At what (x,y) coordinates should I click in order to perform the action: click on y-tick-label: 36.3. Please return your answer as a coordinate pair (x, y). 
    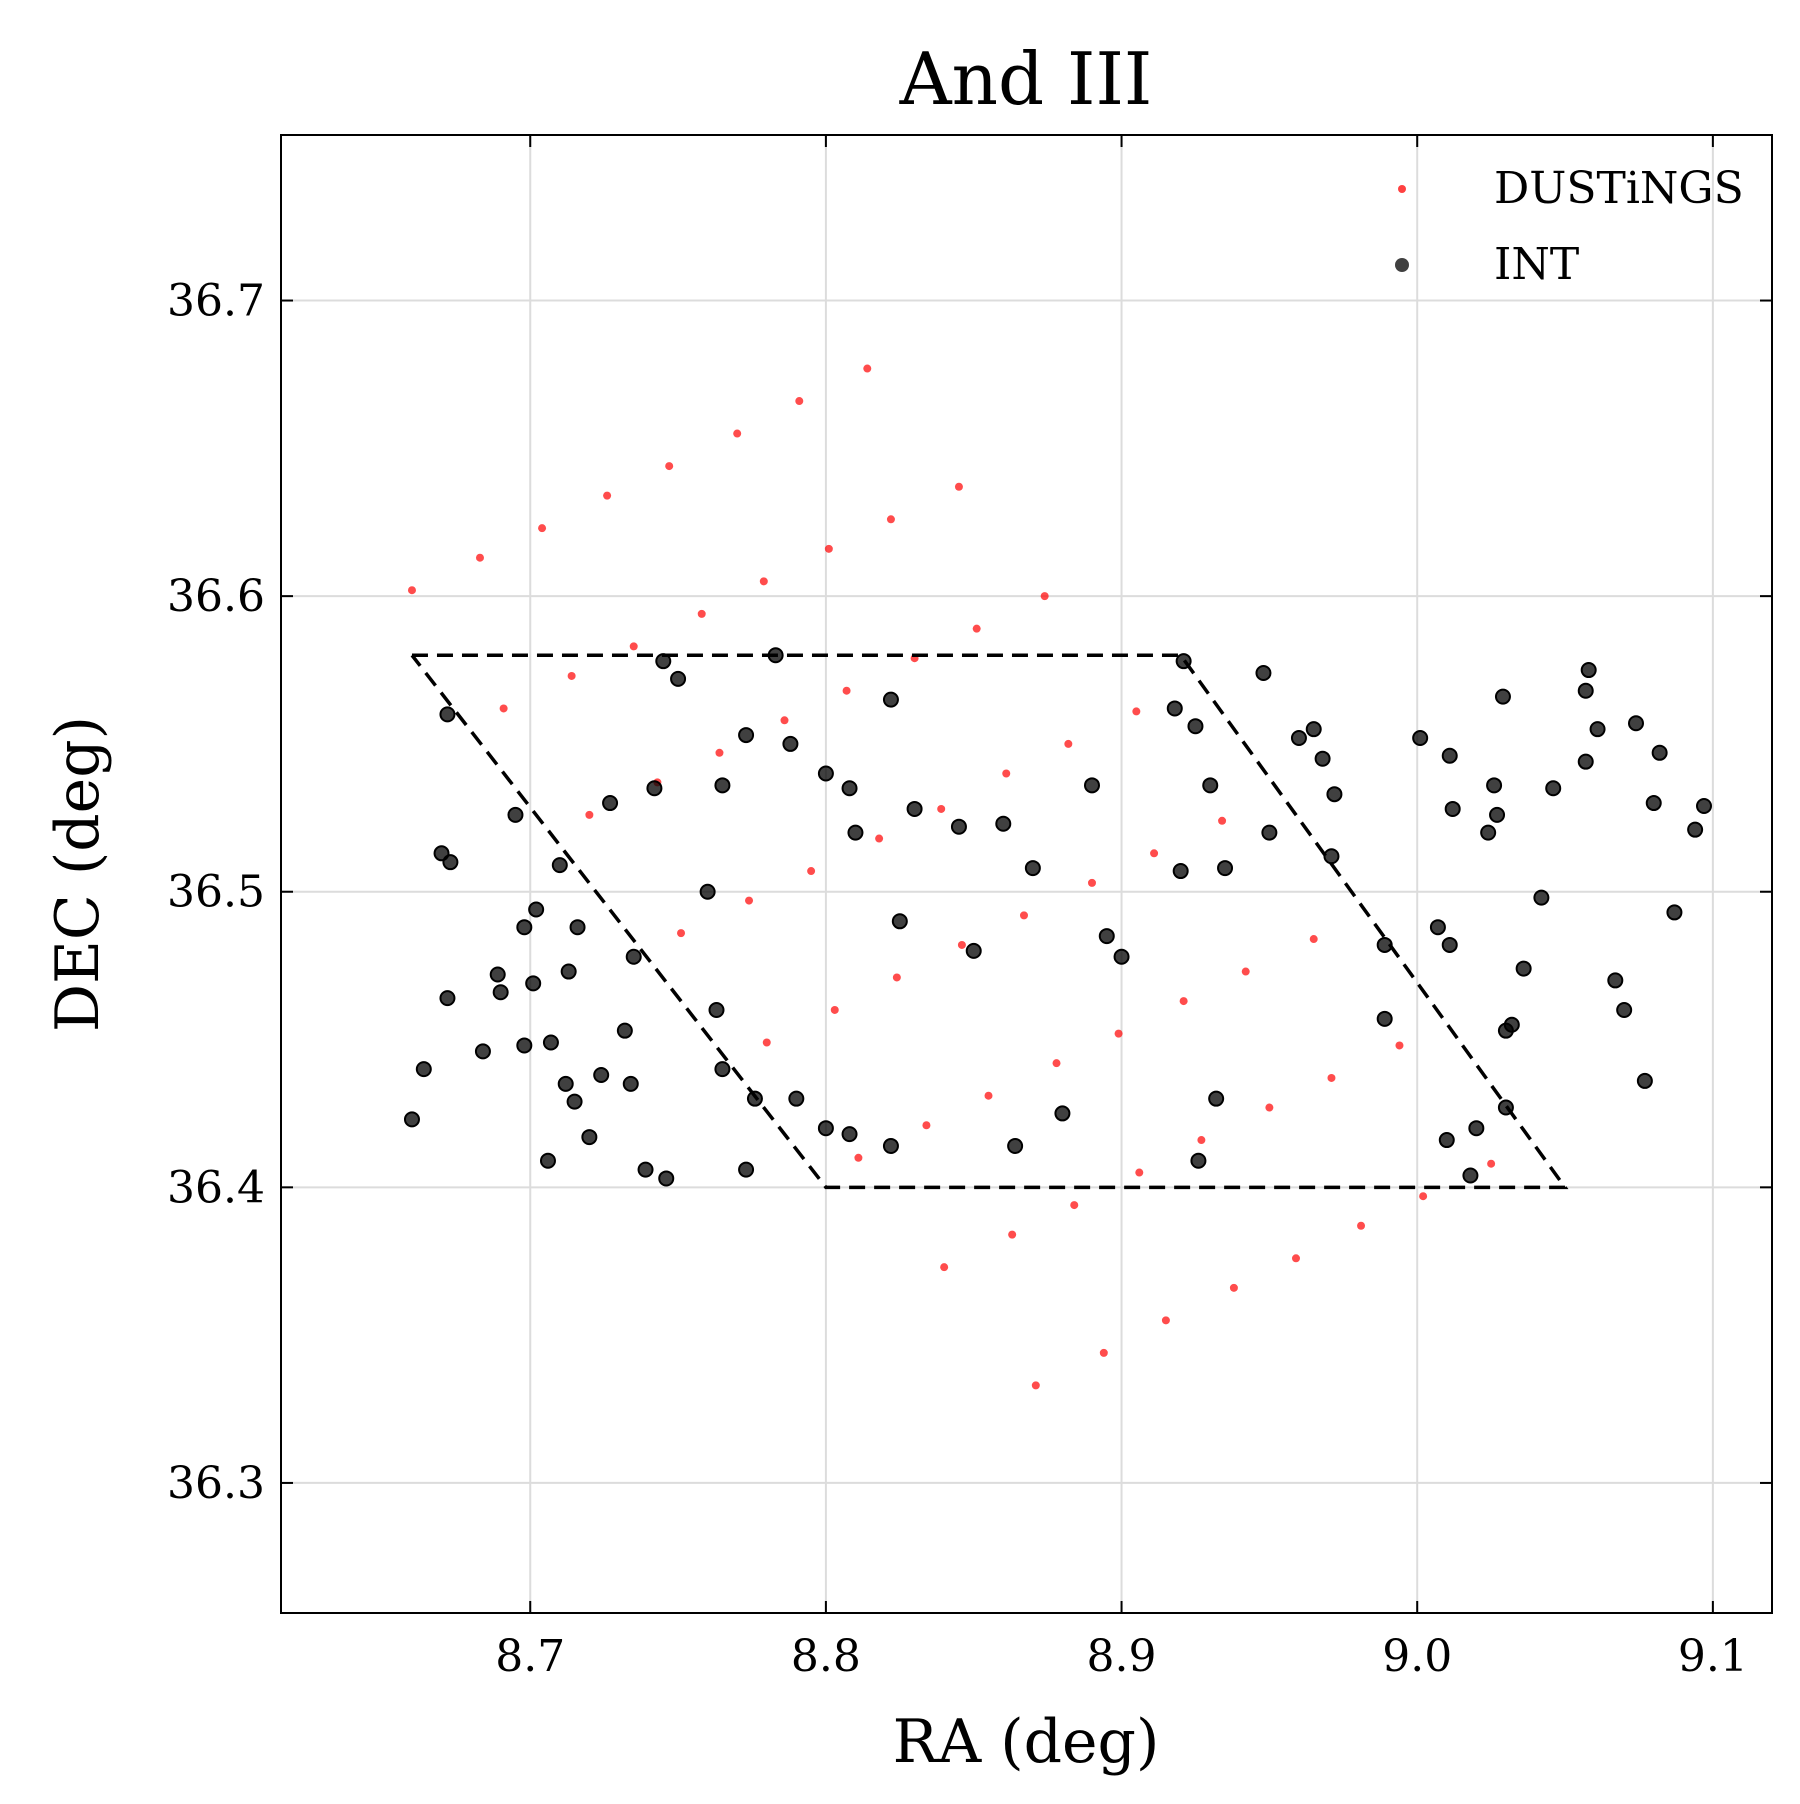
    Looking at the image, I should click on (216, 1483).